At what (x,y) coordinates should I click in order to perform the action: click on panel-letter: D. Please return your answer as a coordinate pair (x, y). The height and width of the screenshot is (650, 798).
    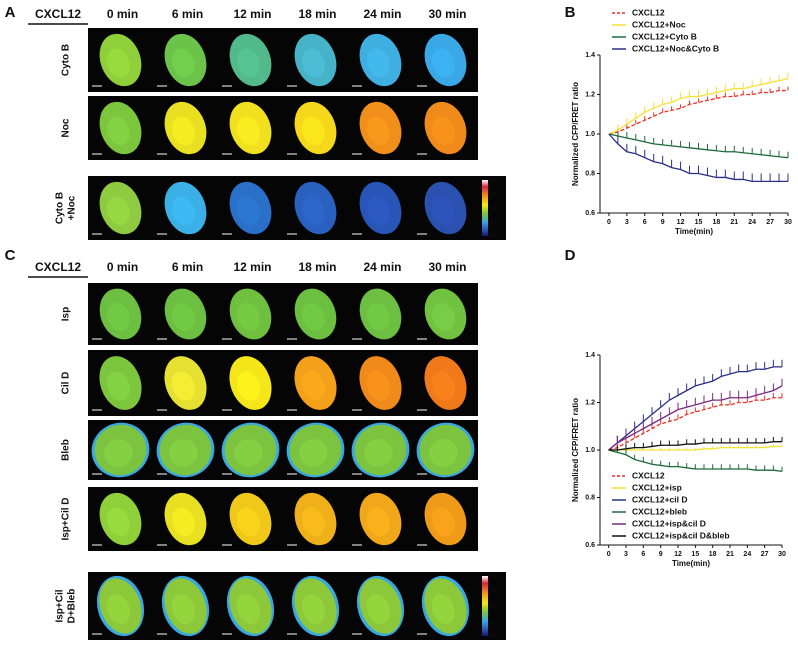
    Looking at the image, I should click on (570, 255).